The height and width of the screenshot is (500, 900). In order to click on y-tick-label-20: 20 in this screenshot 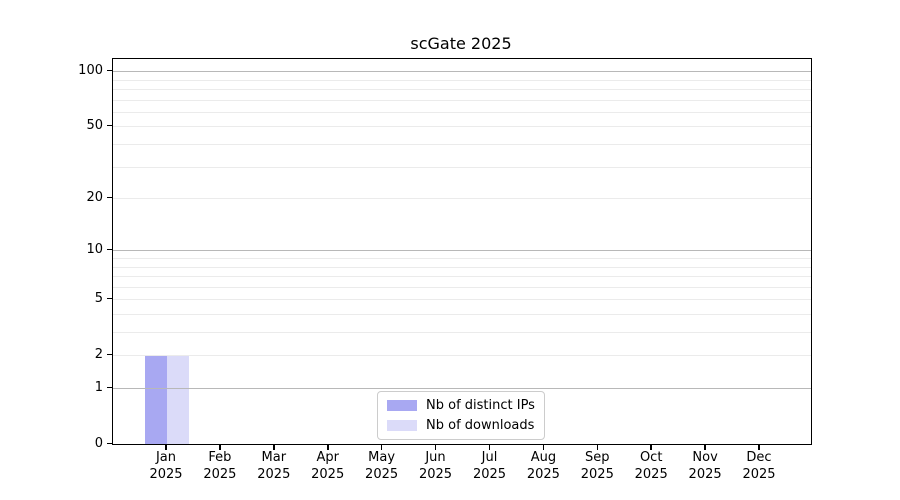, I will do `click(94, 197)`.